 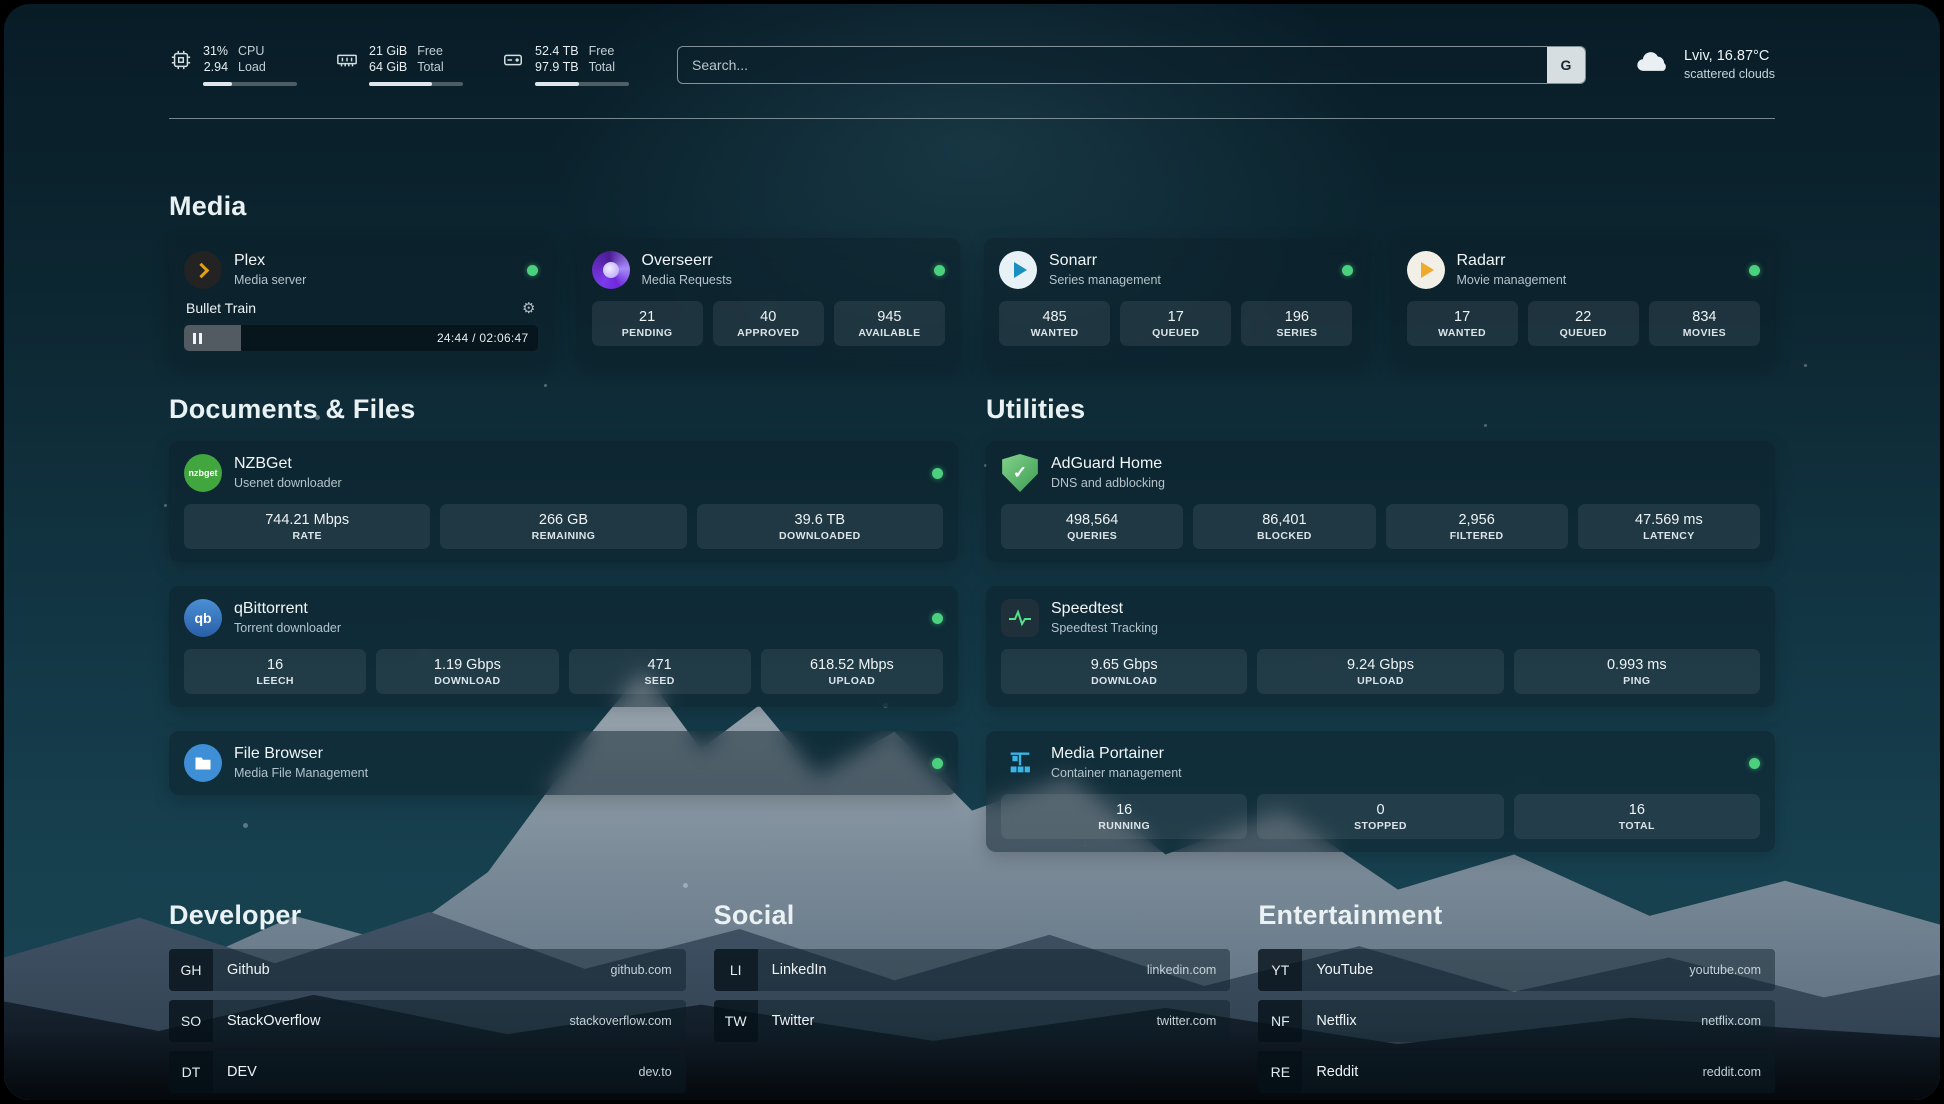 What do you see at coordinates (1055, 323) in the screenshot?
I see `stat-box: 485 WANTED` at bounding box center [1055, 323].